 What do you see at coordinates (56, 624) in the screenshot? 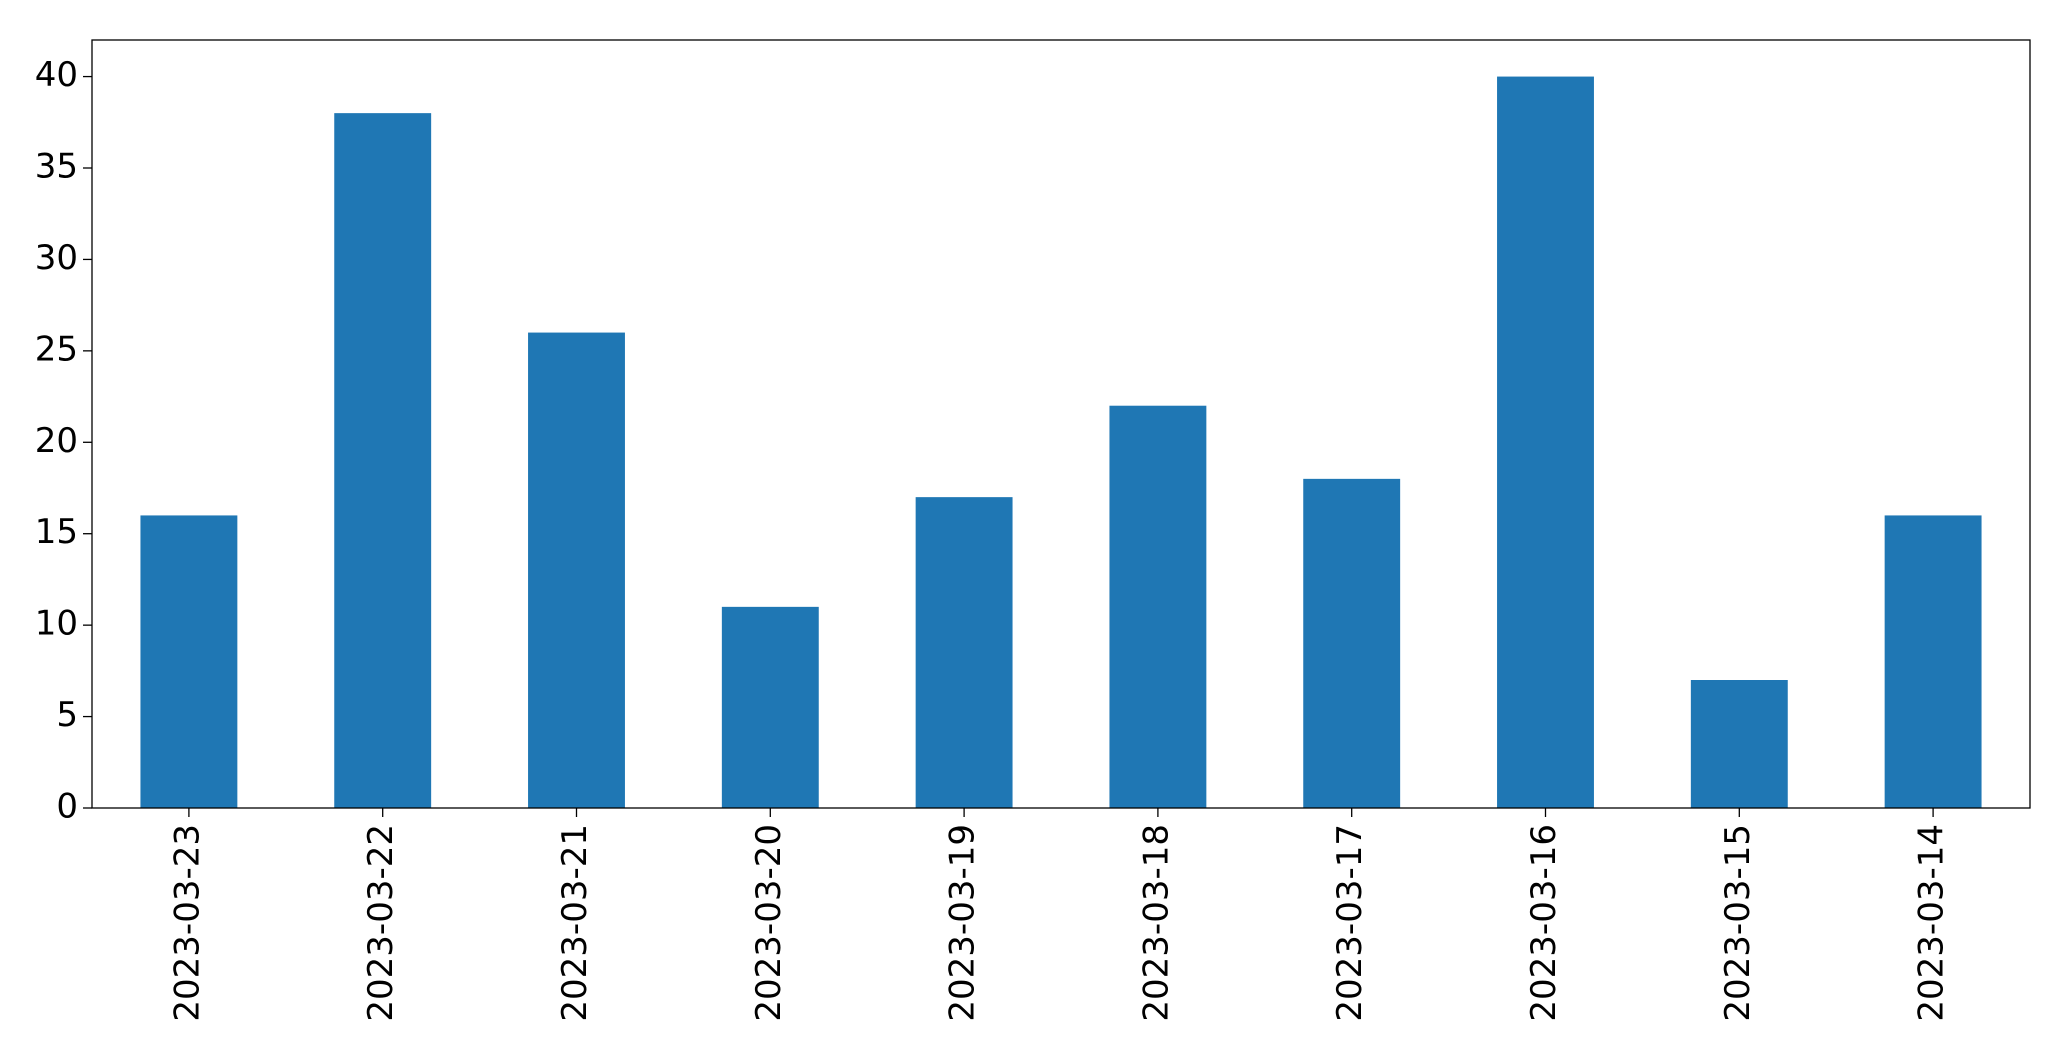
I see `y-tick-label: 10` at bounding box center [56, 624].